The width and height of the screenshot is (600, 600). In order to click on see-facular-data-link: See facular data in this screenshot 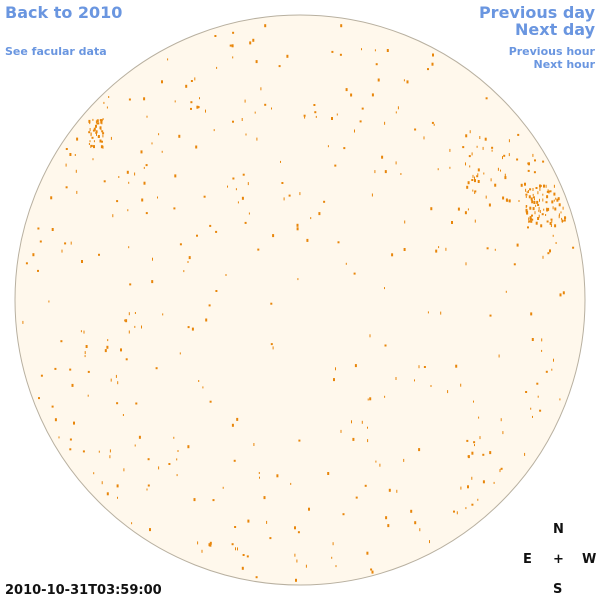, I will do `click(56, 51)`.